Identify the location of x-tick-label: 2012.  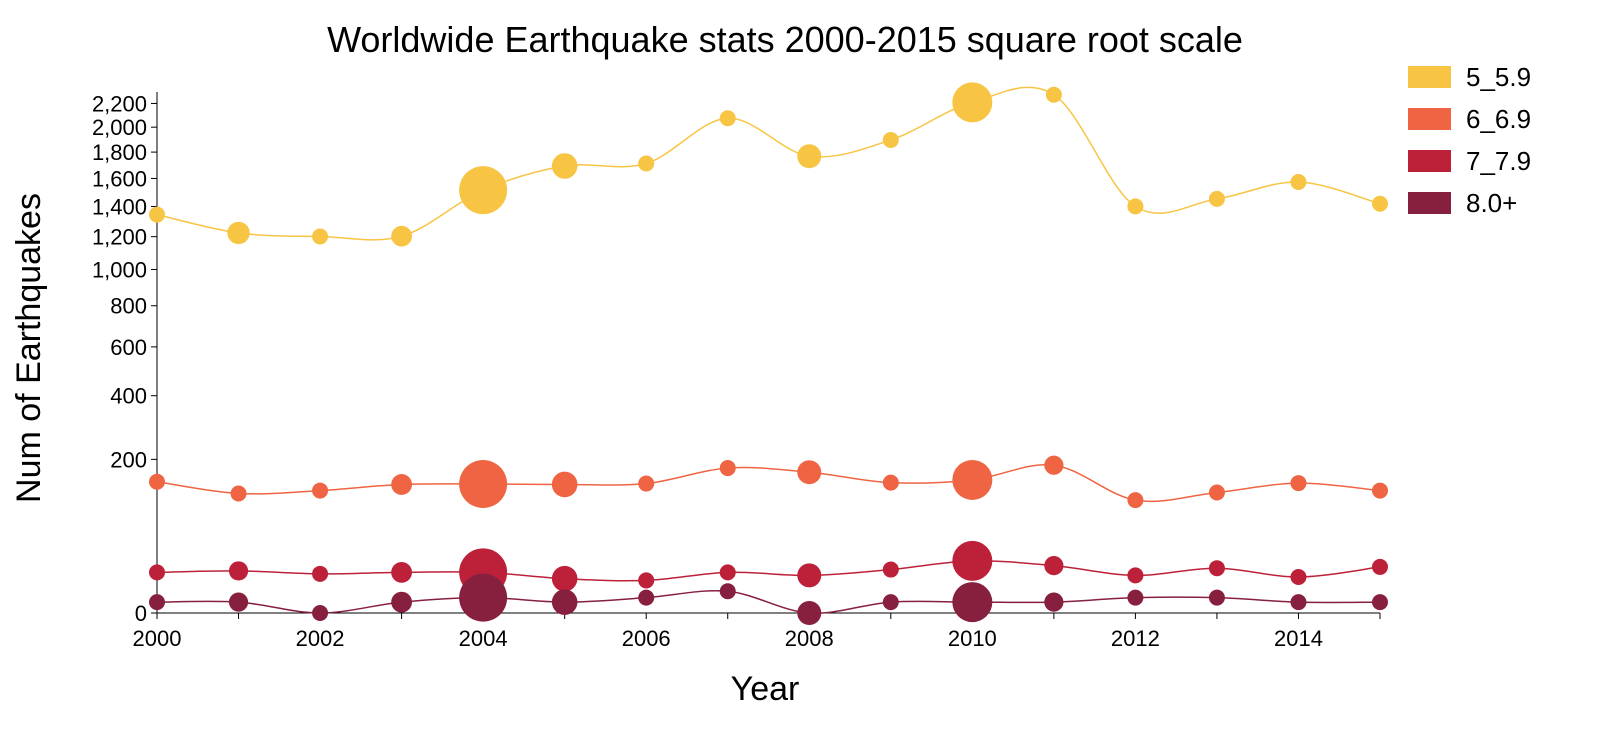
(1135, 638).